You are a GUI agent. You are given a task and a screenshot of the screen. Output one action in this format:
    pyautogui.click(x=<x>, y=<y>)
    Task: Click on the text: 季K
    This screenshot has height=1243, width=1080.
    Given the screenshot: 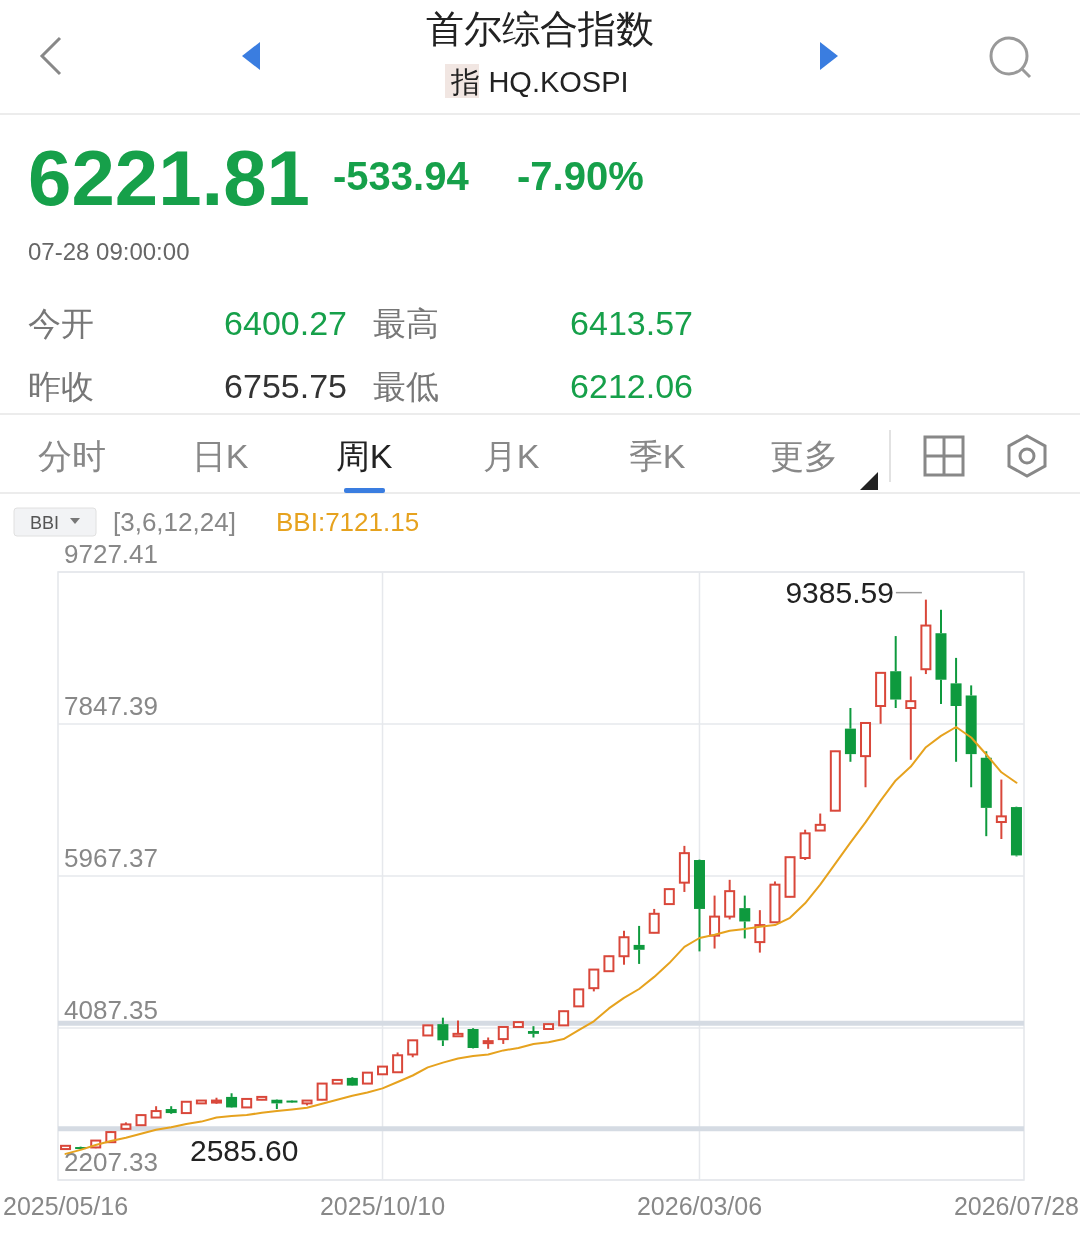 What is the action you would take?
    pyautogui.click(x=657, y=456)
    